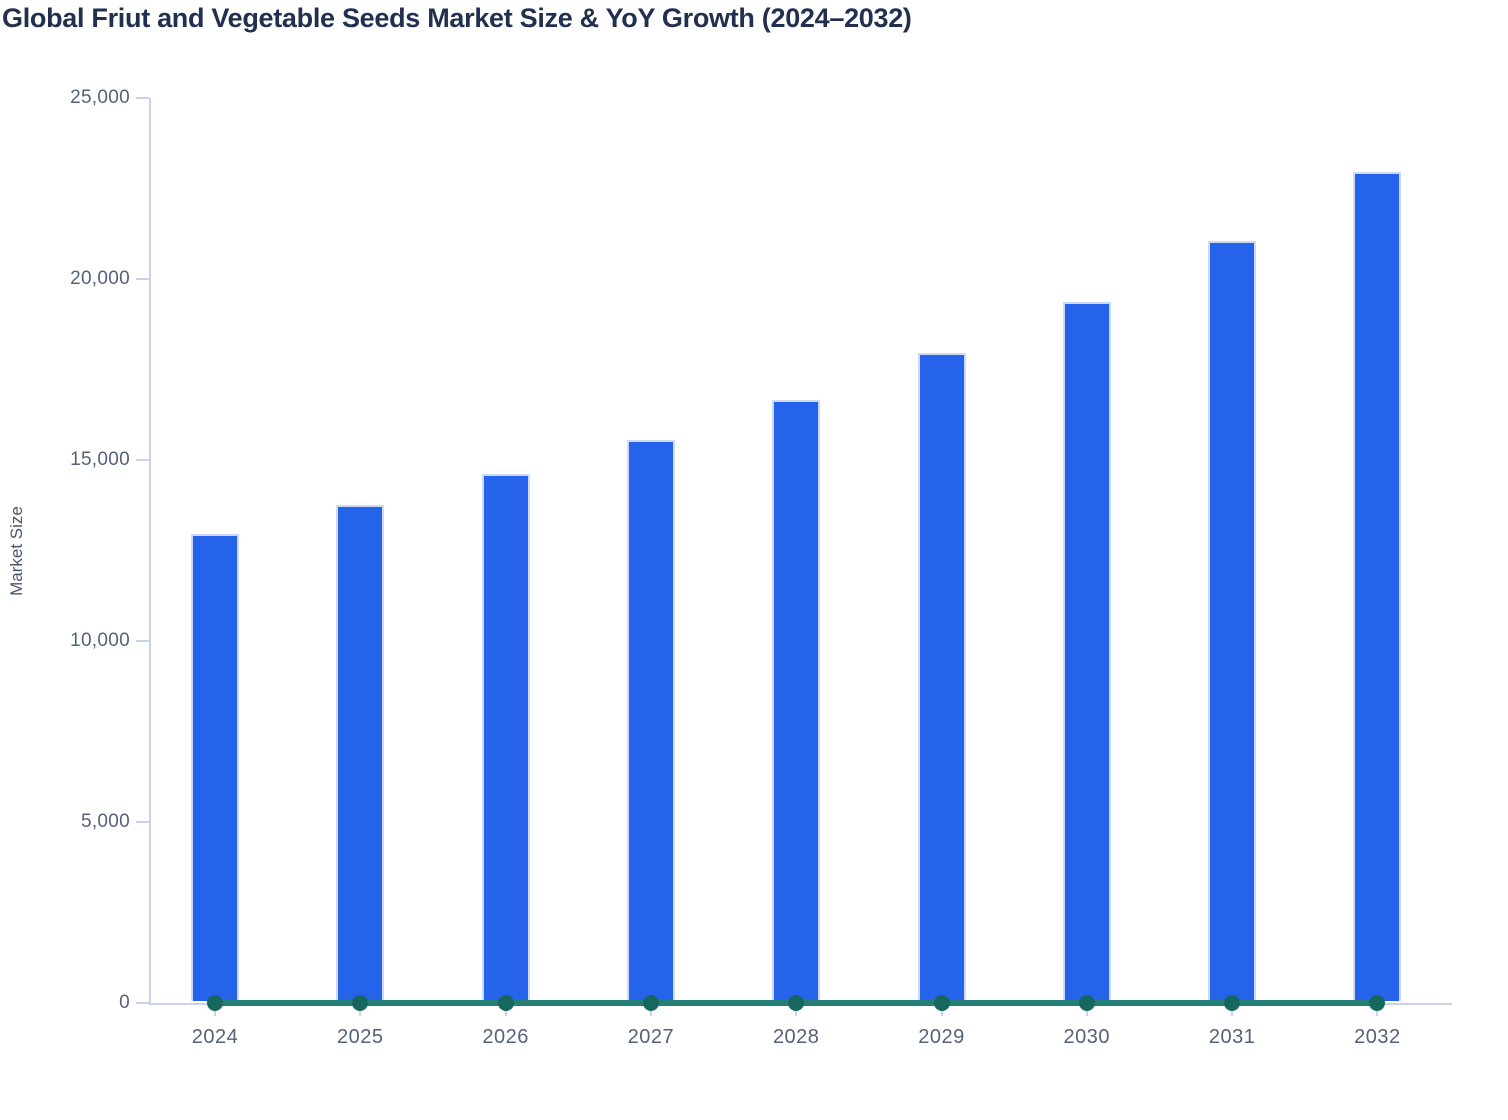  What do you see at coordinates (124, 1002) in the screenshot?
I see `y-tick-label: 0` at bounding box center [124, 1002].